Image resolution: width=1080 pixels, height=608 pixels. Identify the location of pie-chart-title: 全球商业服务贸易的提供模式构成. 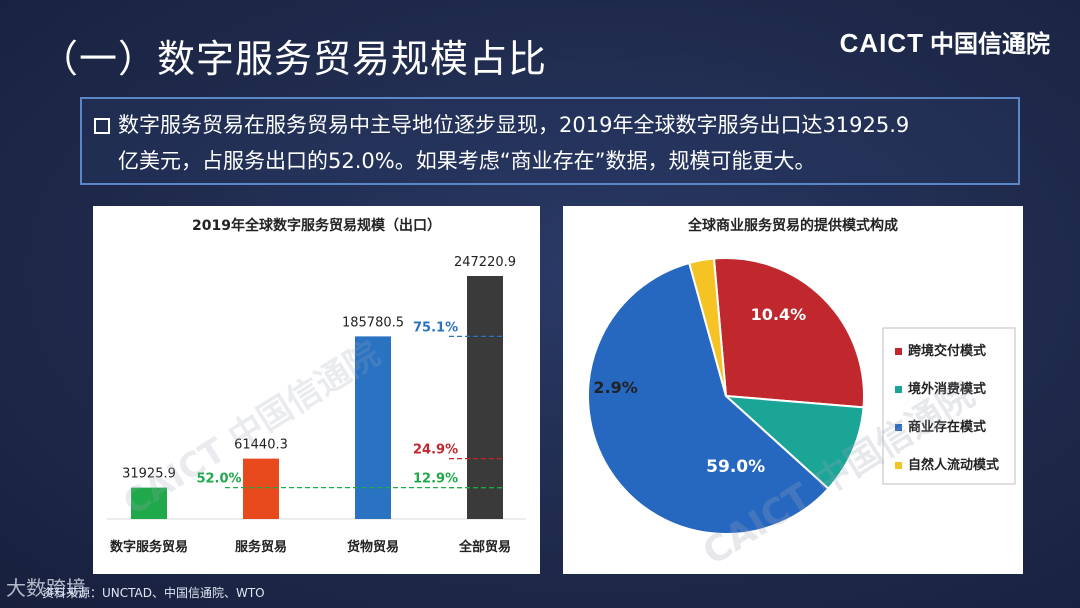
(792, 225).